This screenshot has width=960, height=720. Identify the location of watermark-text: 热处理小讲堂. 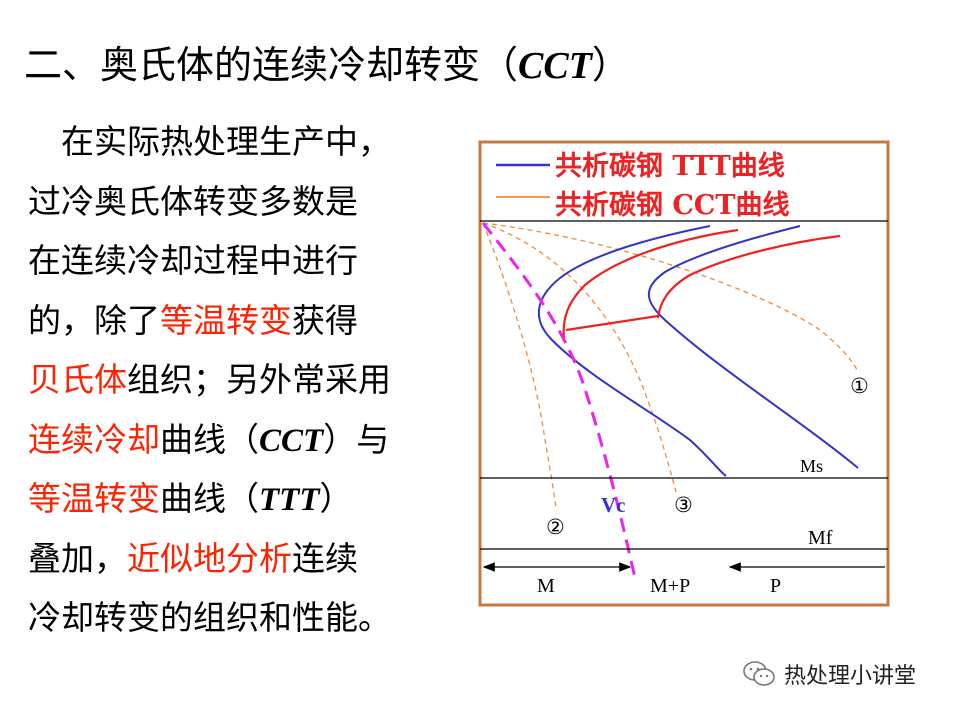
(850, 676).